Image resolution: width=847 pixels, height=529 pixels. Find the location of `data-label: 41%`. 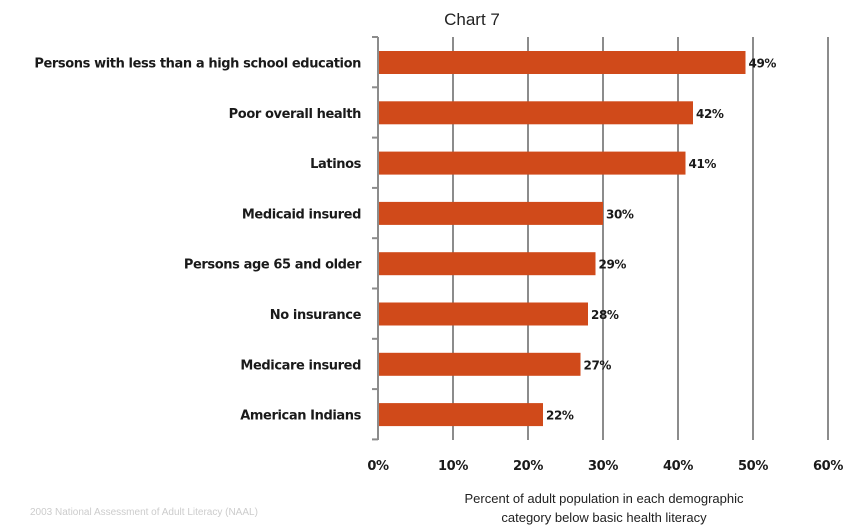

data-label: 41% is located at coordinates (703, 164).